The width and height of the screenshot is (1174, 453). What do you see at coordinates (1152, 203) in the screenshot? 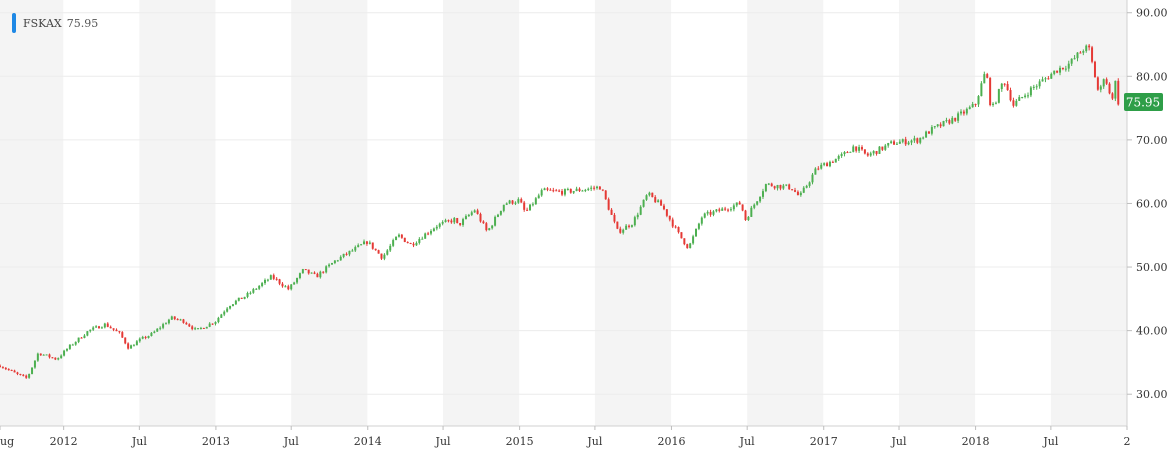
I see `y-tick-label: 60.00` at bounding box center [1152, 203].